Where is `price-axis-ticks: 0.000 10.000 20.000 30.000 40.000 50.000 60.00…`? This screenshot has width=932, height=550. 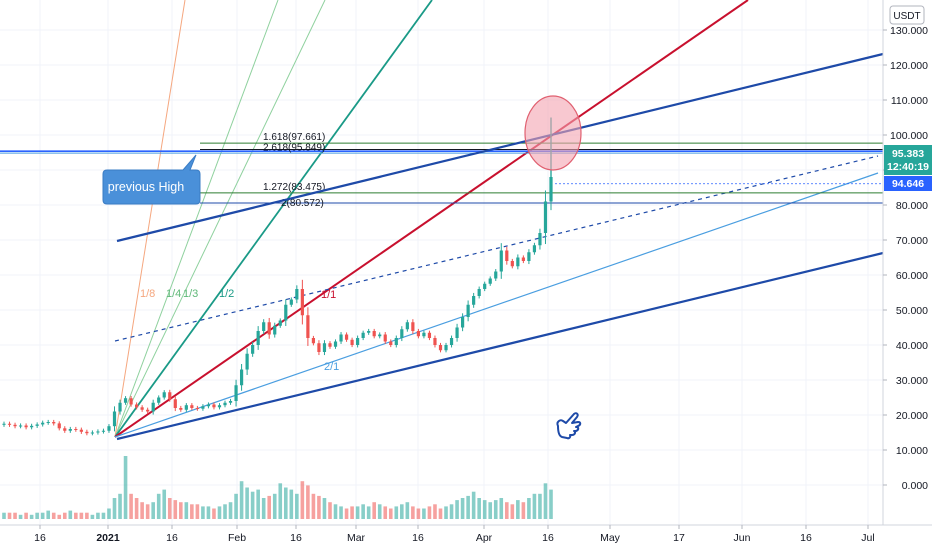
price-axis-ticks: 0.000 10.000 20.000 30.000 40.000 50.000 60.00… is located at coordinates (905, 258).